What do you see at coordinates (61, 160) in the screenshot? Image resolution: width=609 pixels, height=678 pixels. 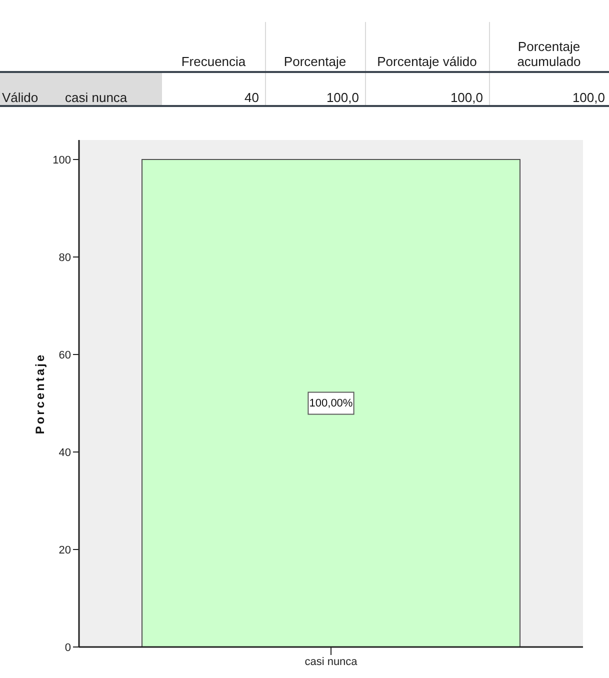 I see `y-tick-label: 100` at bounding box center [61, 160].